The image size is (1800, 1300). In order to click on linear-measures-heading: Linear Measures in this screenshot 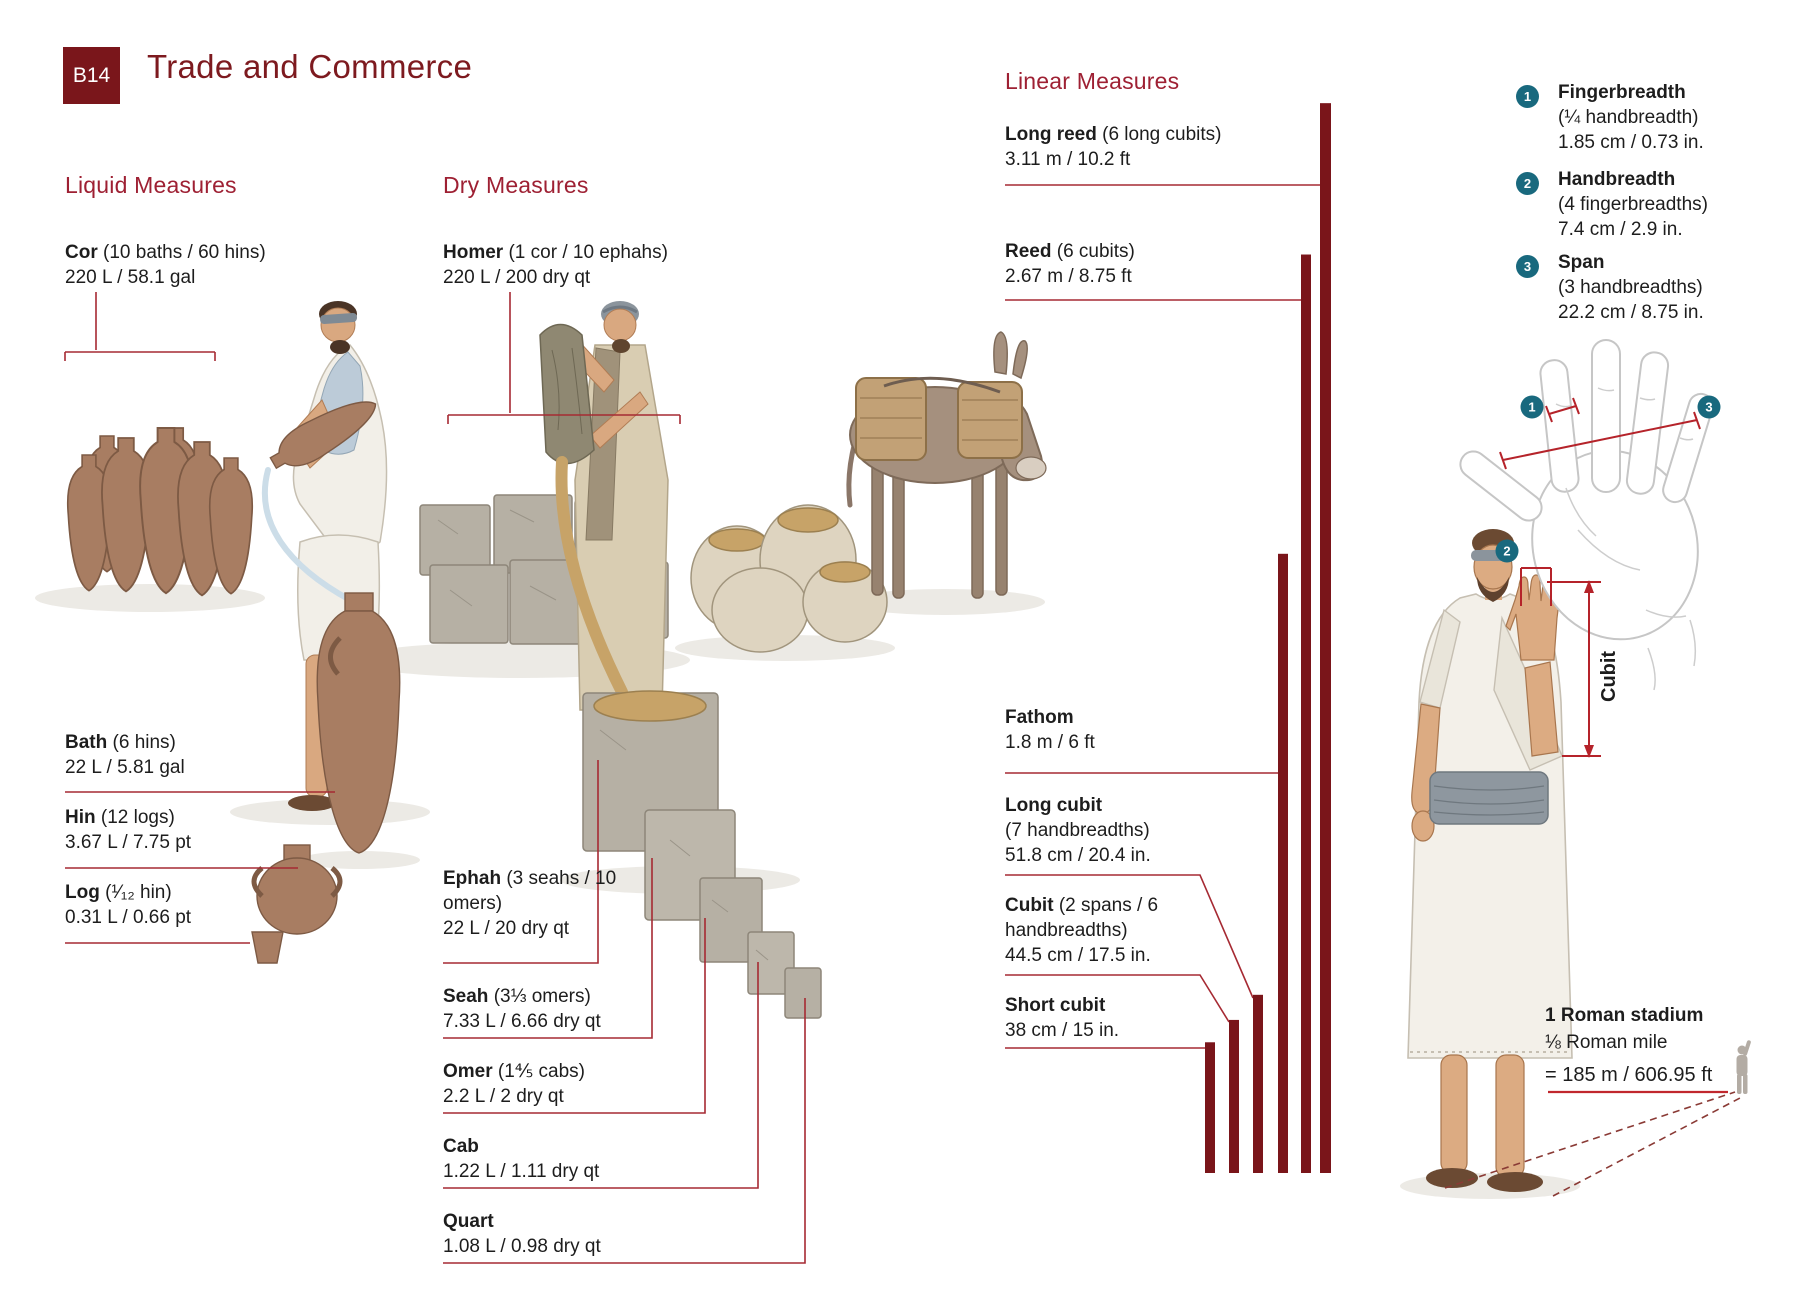, I will do `click(1092, 81)`.